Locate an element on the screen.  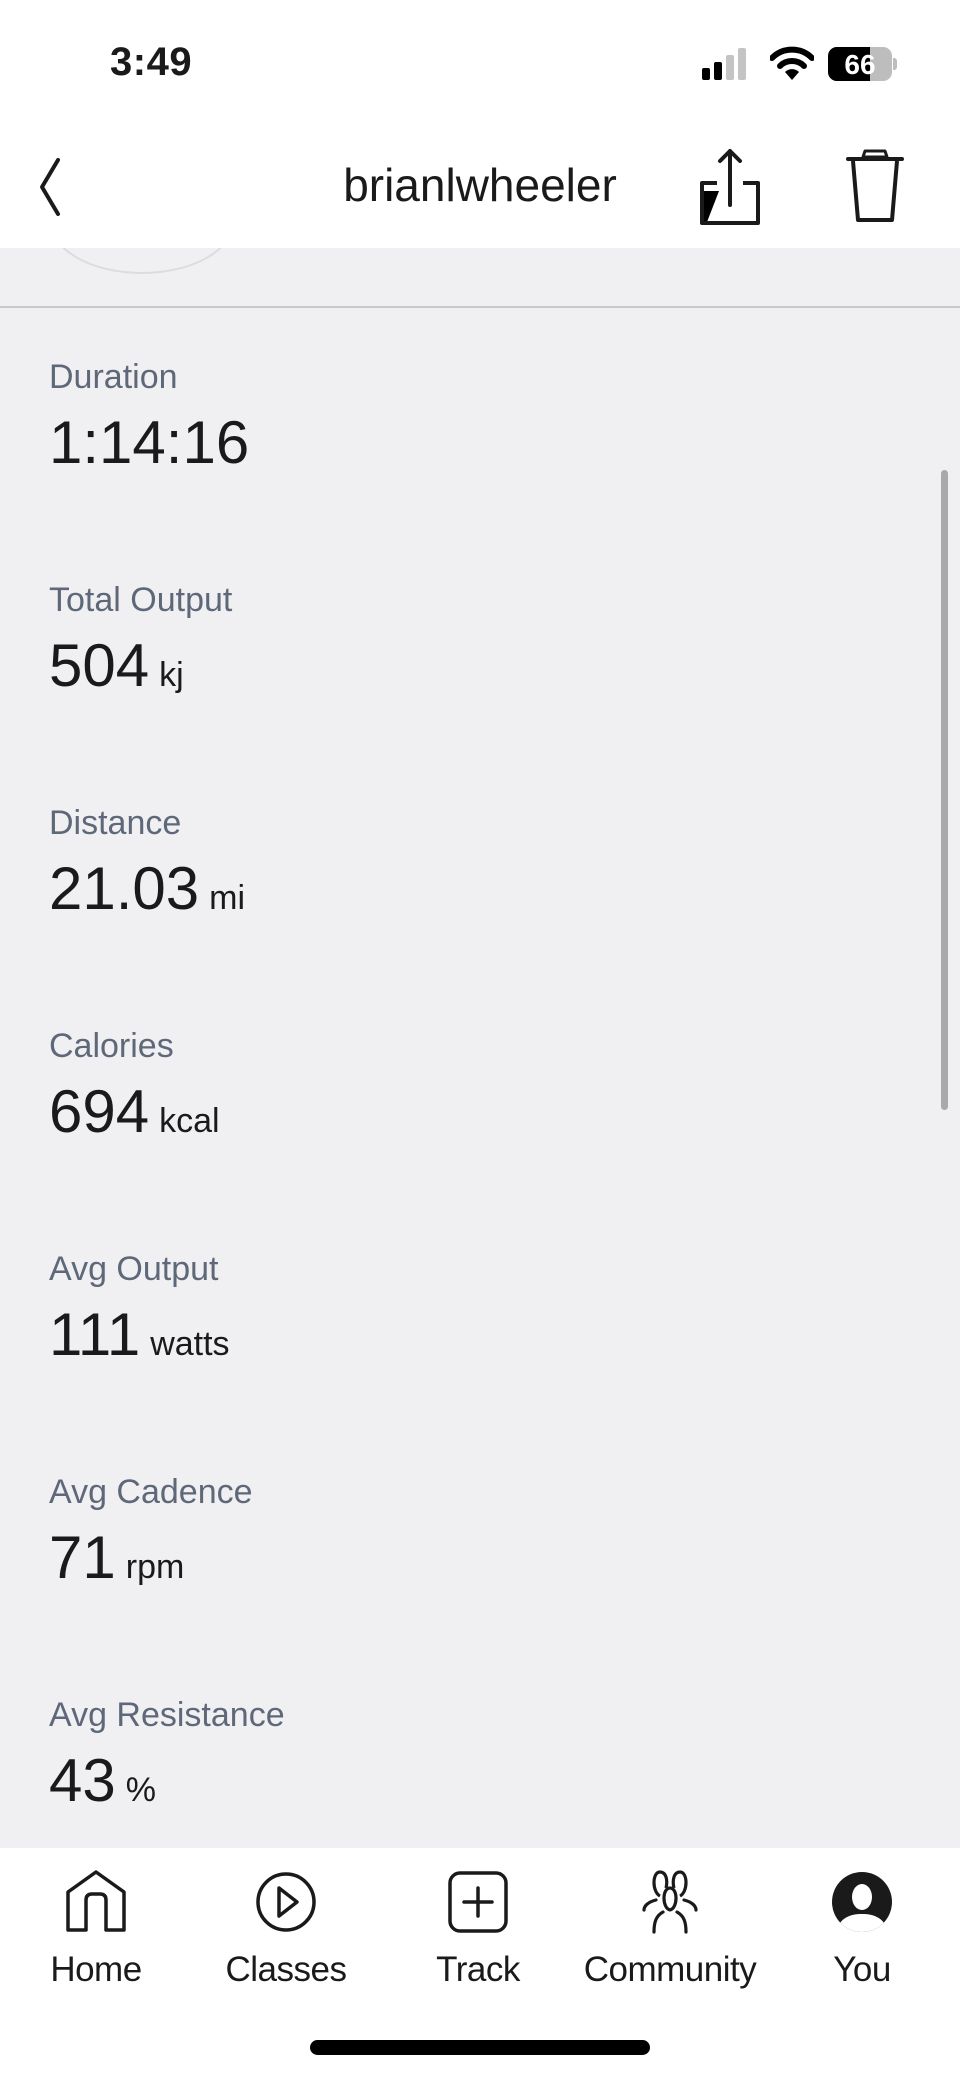
metric-avg-output: Avg Output 111 watts is located at coordinates (139, 1313).